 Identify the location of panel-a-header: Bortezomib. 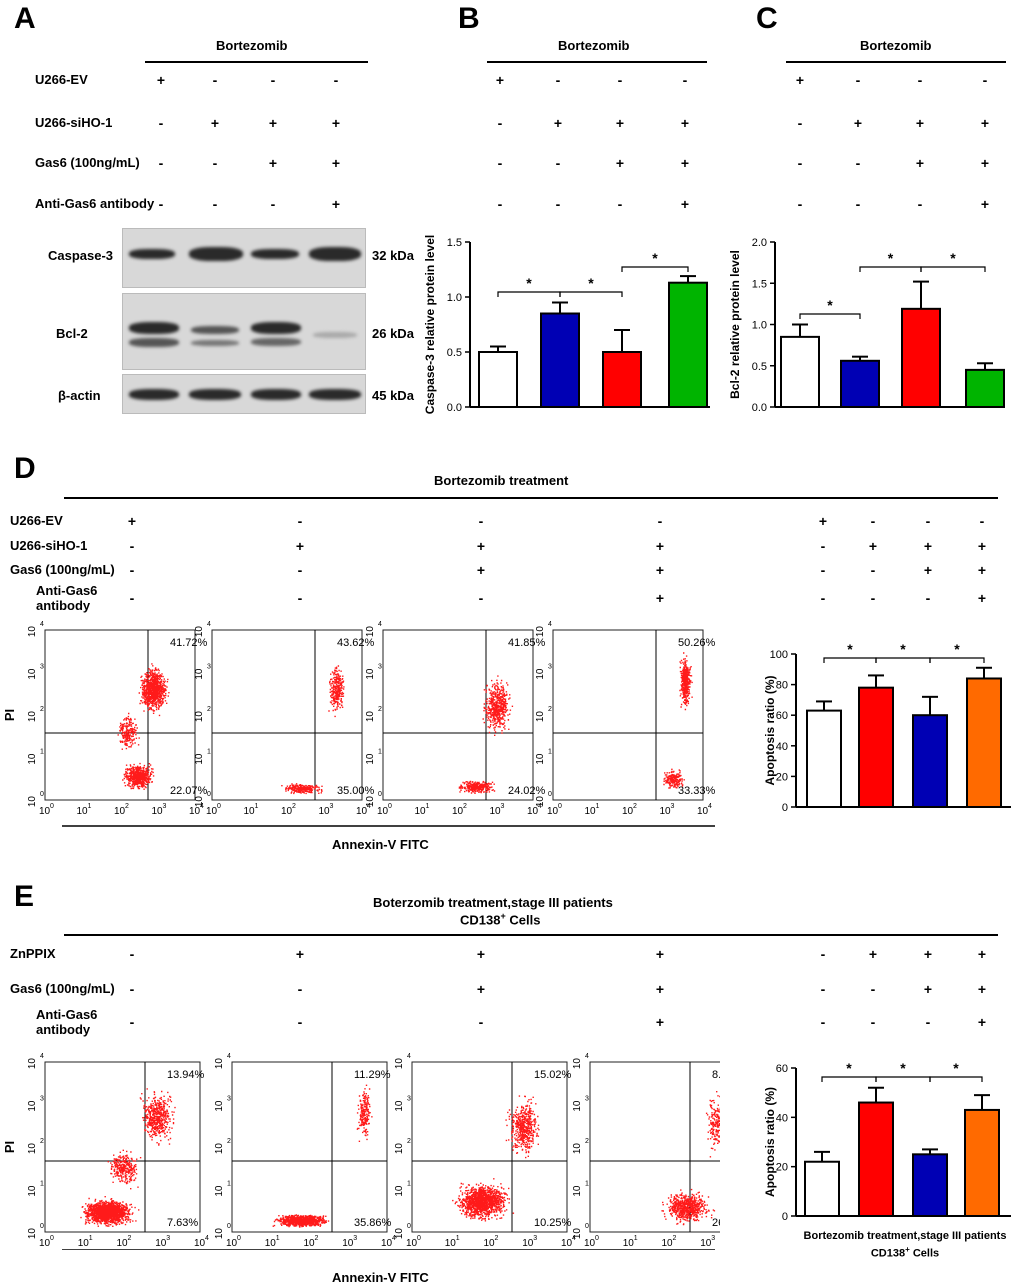
(252, 45).